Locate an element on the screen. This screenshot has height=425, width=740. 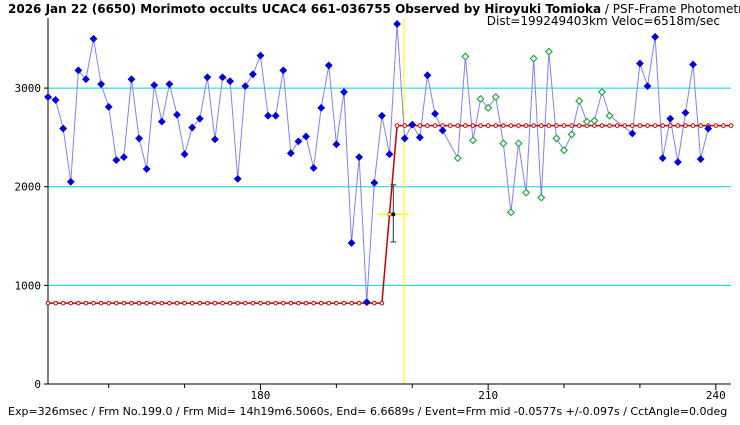
y-tick-label: 2000 is located at coordinates (28, 187).